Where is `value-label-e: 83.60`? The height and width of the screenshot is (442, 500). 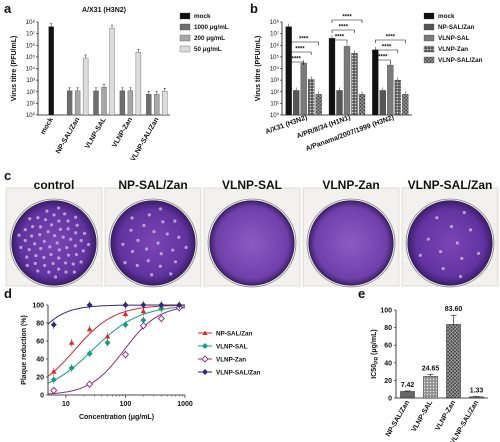
value-label-e: 83.60 is located at coordinates (454, 309).